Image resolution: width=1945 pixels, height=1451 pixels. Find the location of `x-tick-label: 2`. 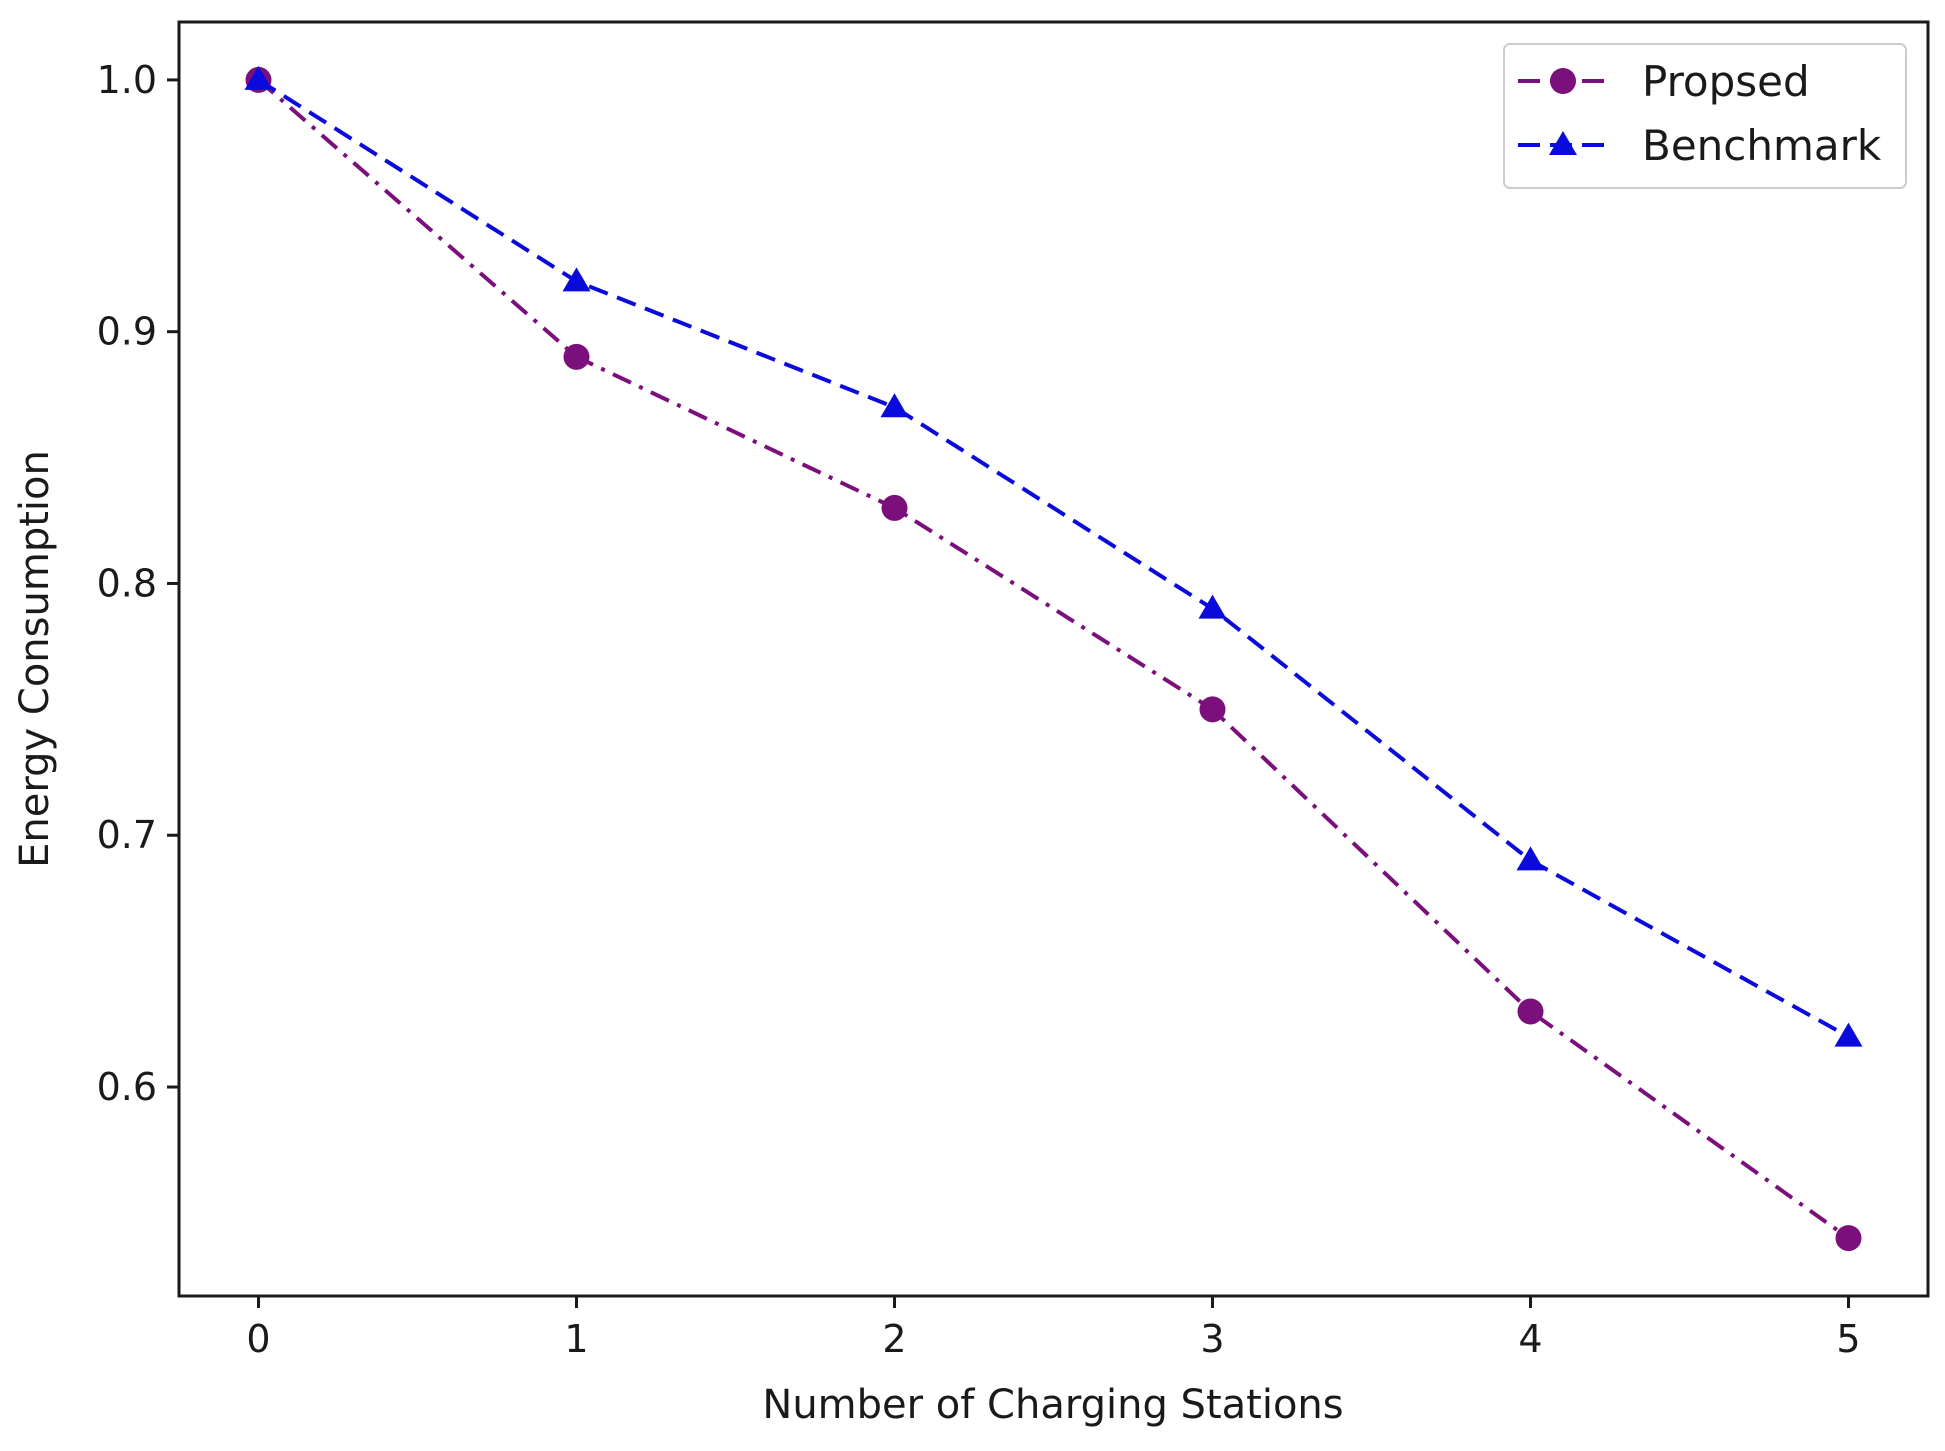

x-tick-label: 2 is located at coordinates (894, 1339).